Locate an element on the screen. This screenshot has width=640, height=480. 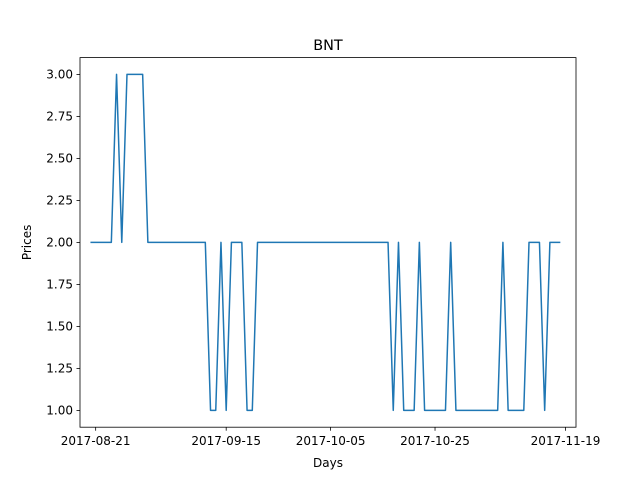
x-tick-label: 2017-11-19 is located at coordinates (566, 441).